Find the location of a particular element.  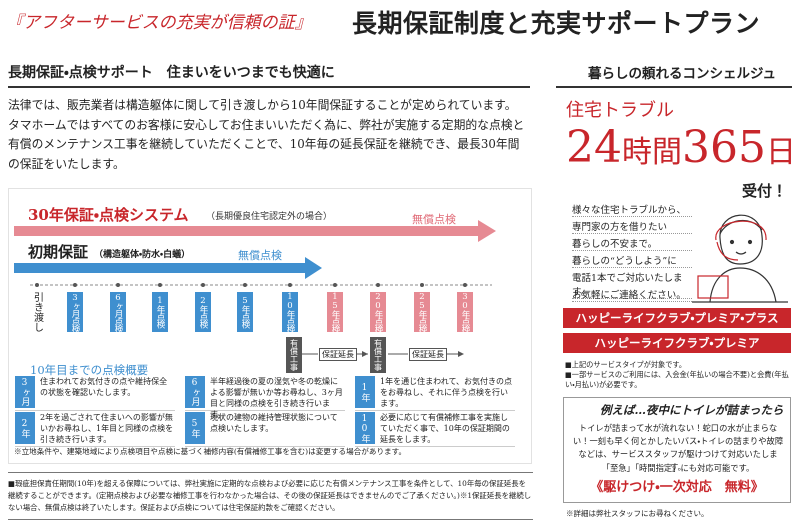

example-box is located at coordinates (677, 450).